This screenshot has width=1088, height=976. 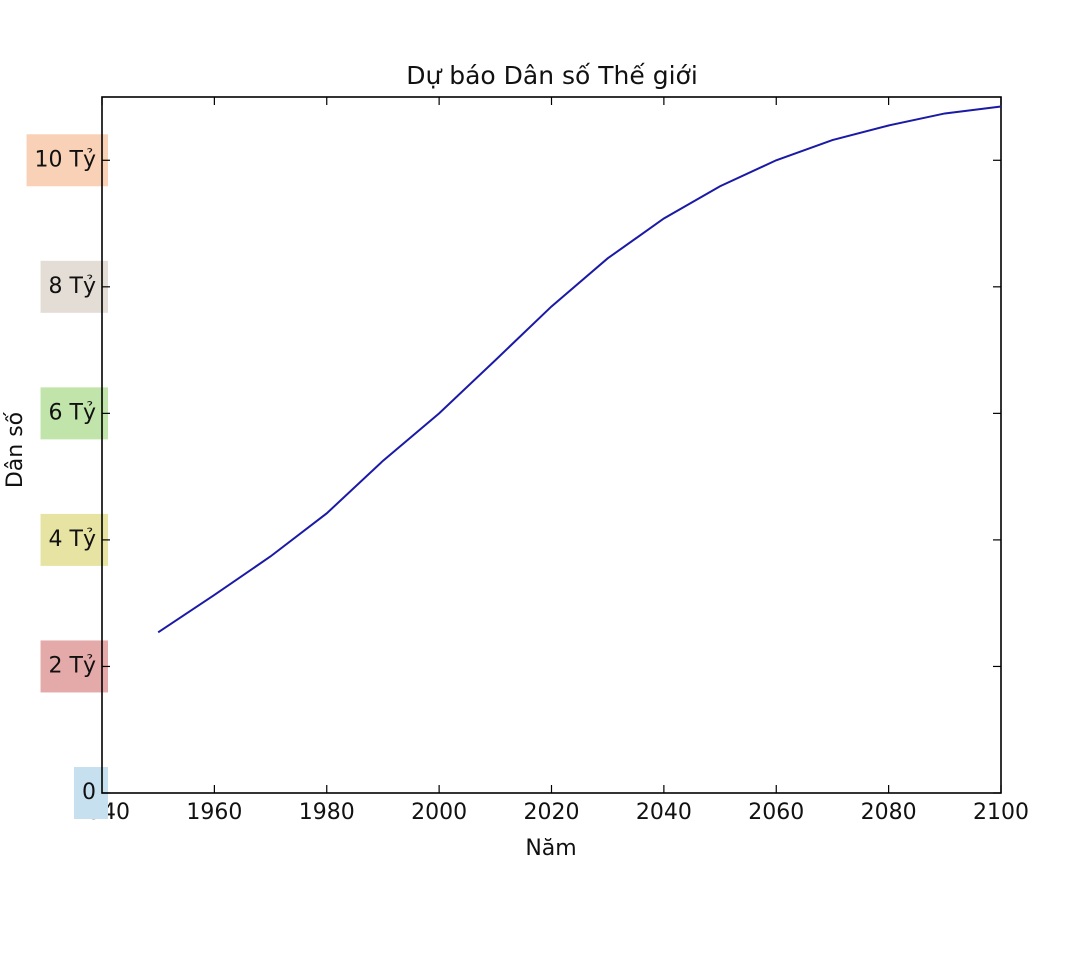 I want to click on y-tick-label: 6 Tỷ, so click(x=72, y=412).